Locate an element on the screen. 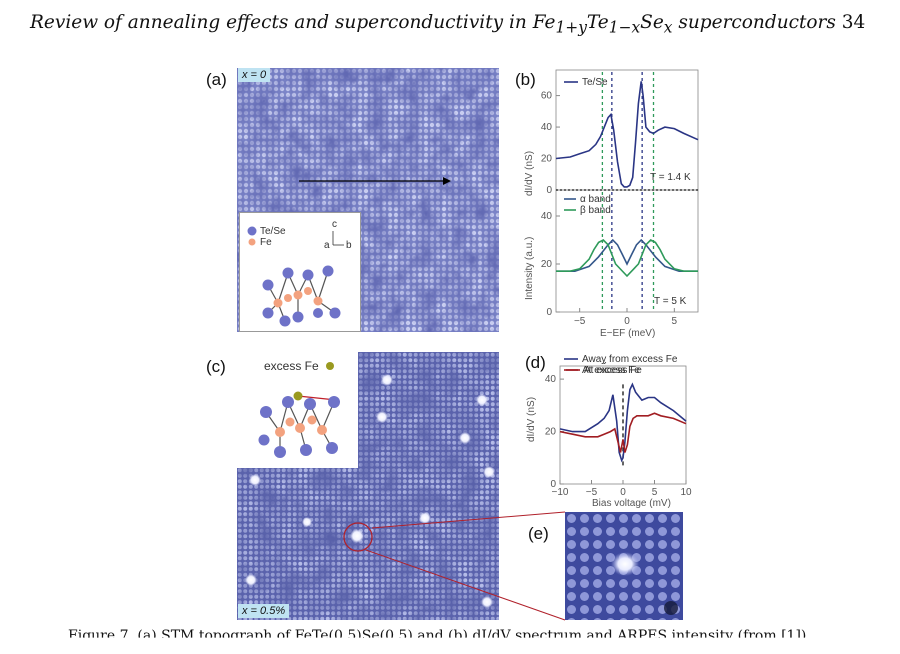 Image resolution: width=900 pixels, height=654 pixels. svg-text: b is located at coordinates (349, 245).